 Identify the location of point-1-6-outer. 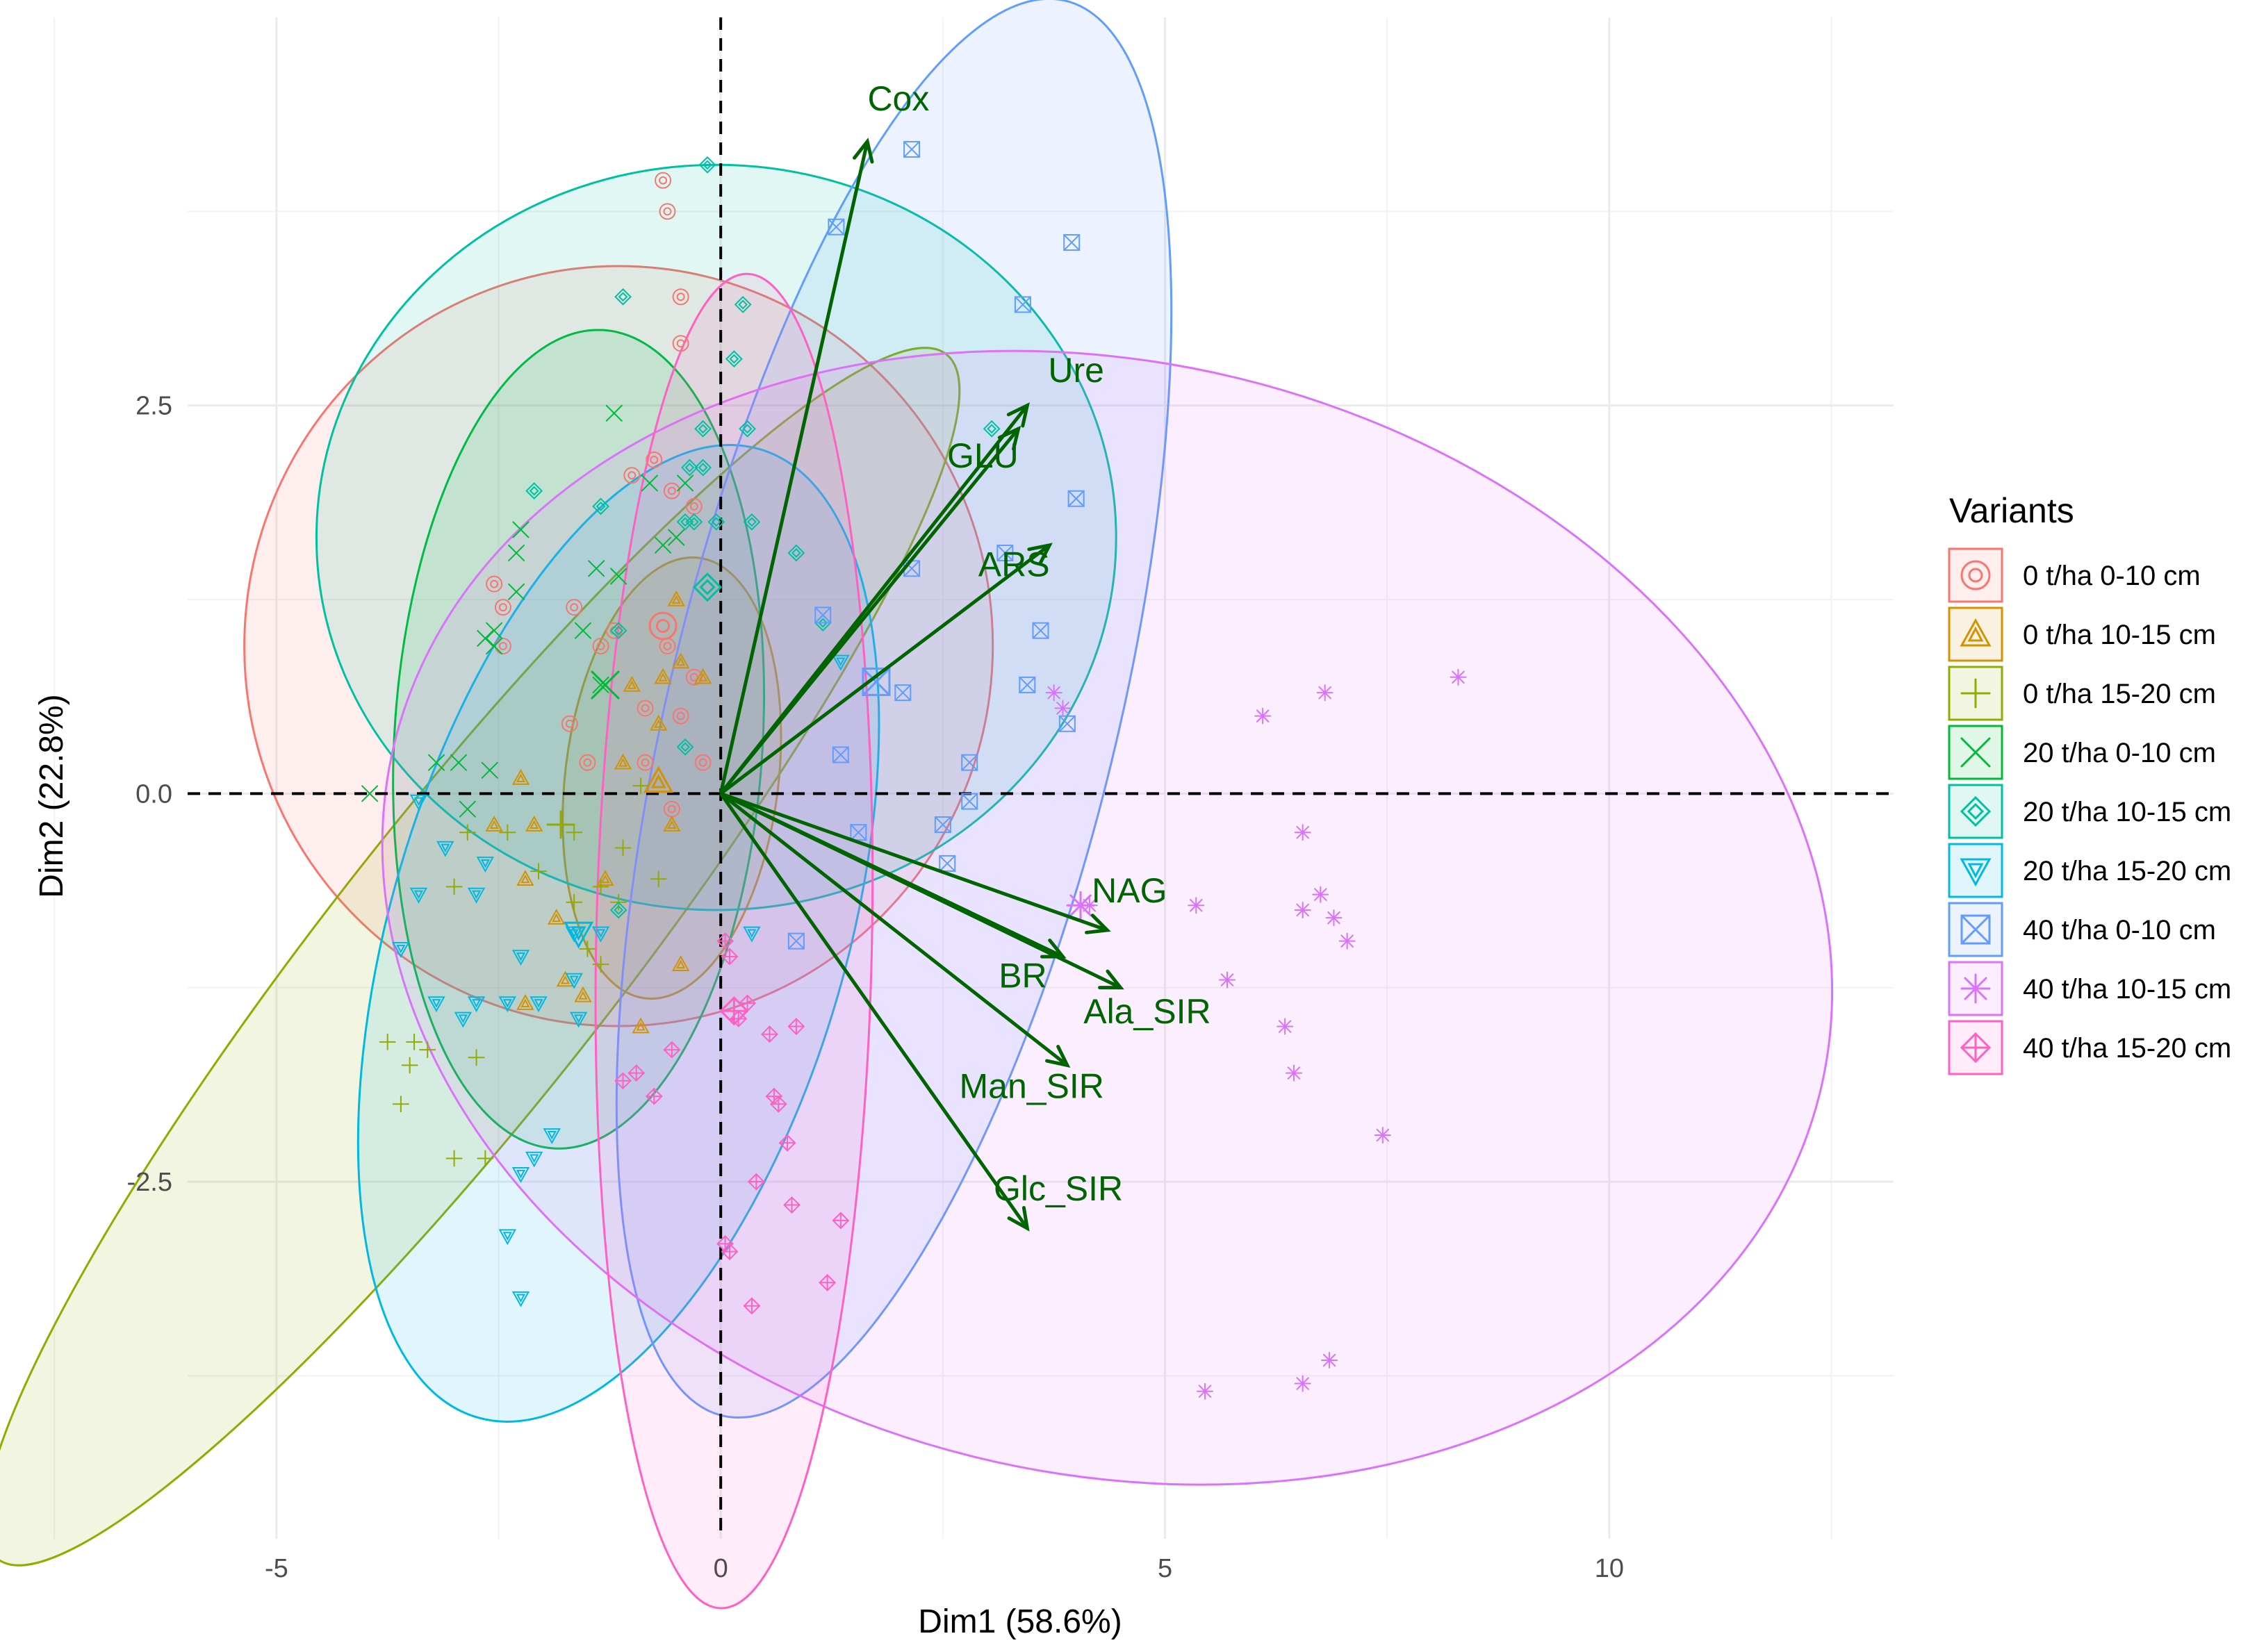
(623, 761).